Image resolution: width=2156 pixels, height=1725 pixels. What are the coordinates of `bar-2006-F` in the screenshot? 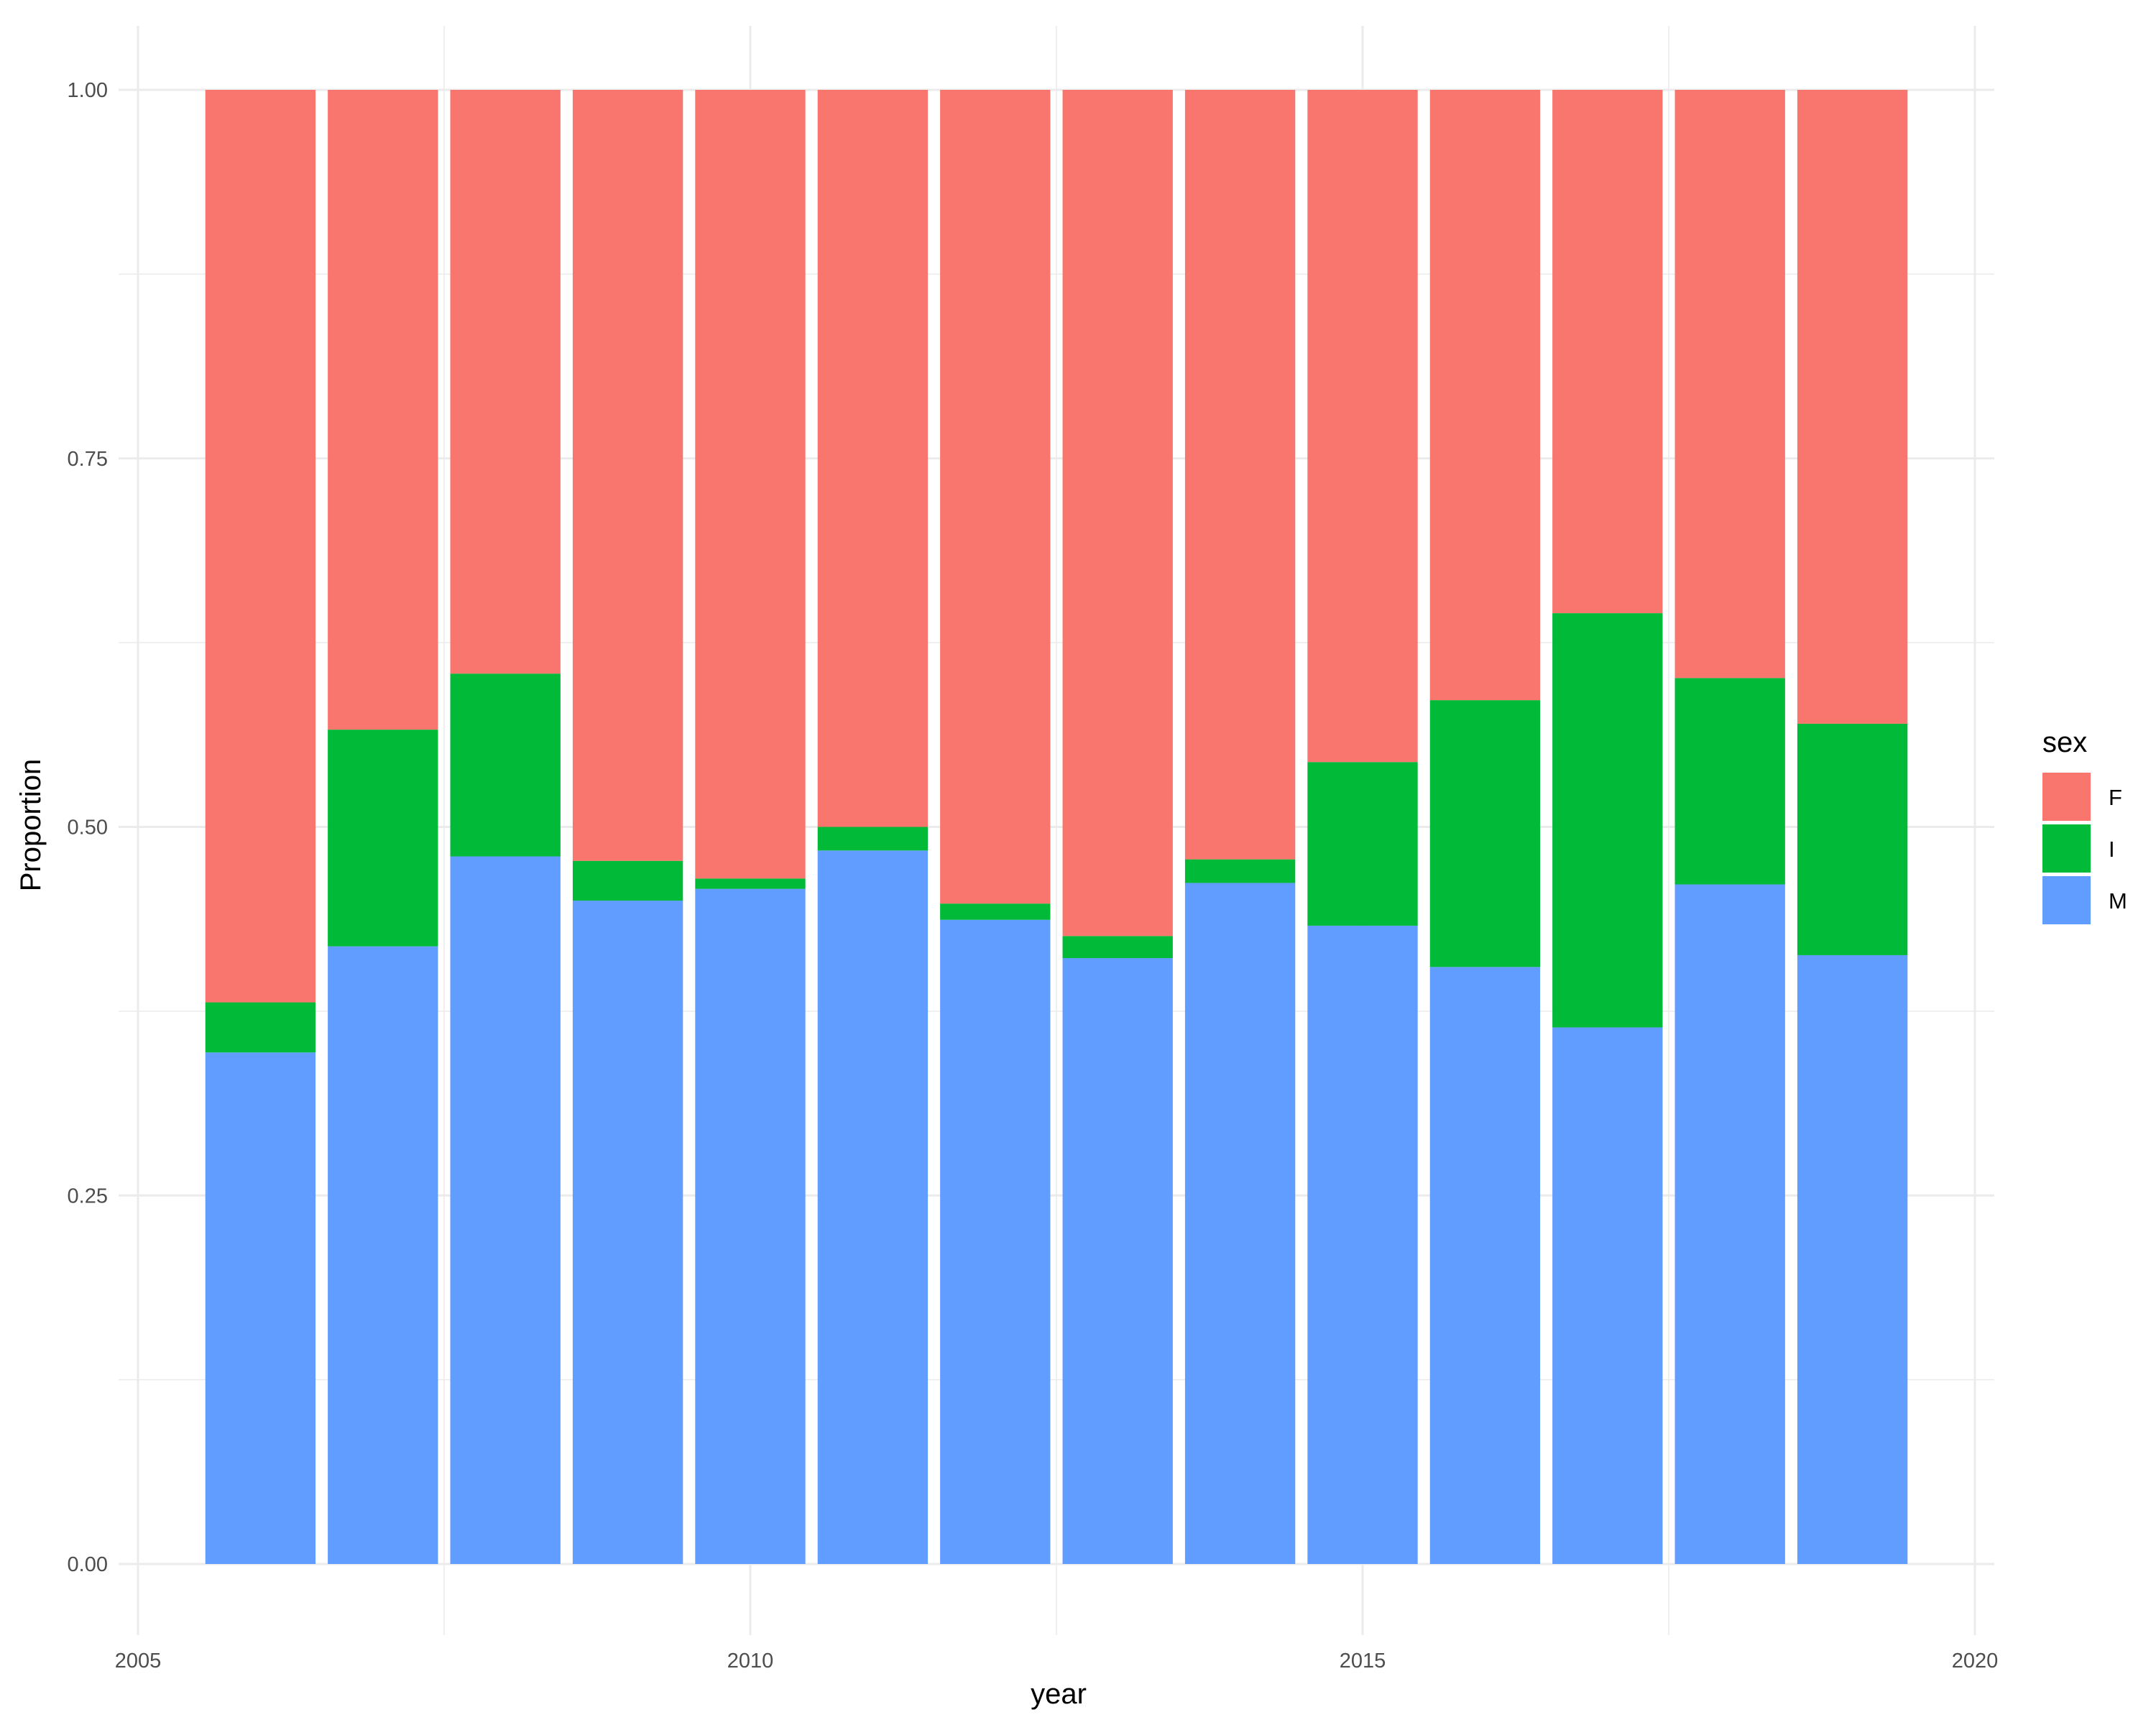 It's located at (260, 546).